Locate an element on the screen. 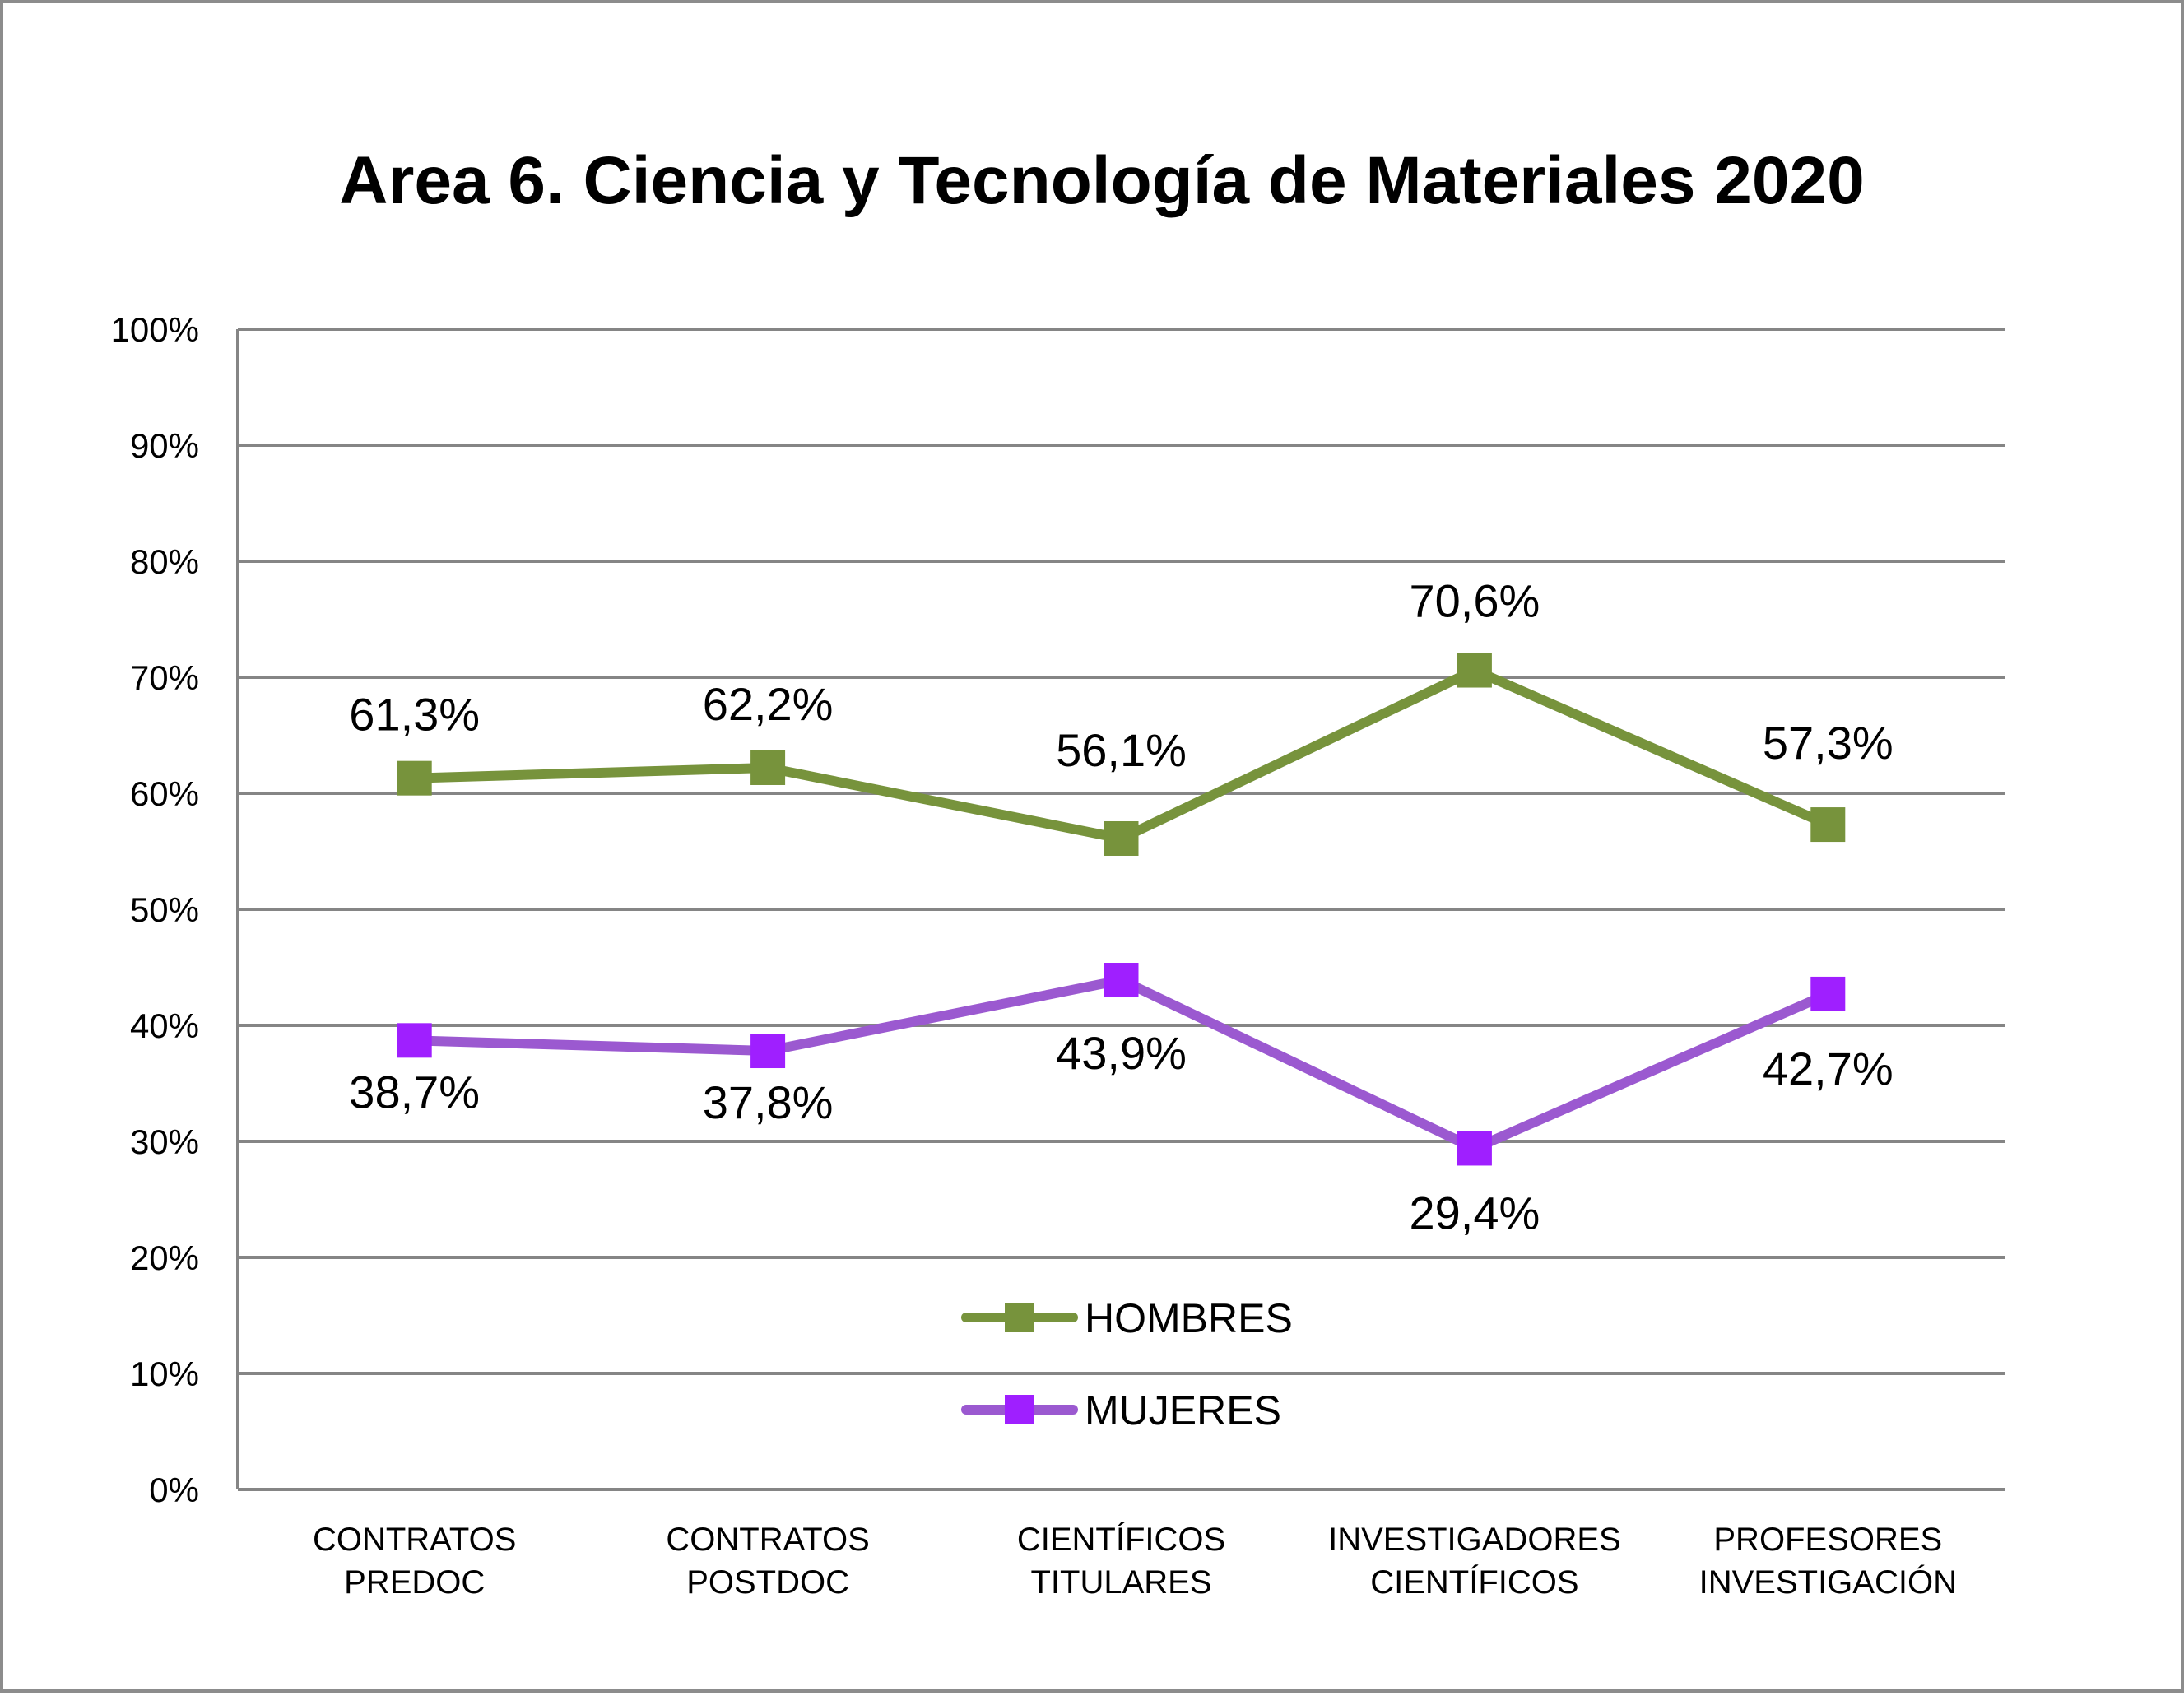  data-label: 42,7% is located at coordinates (1828, 1068).